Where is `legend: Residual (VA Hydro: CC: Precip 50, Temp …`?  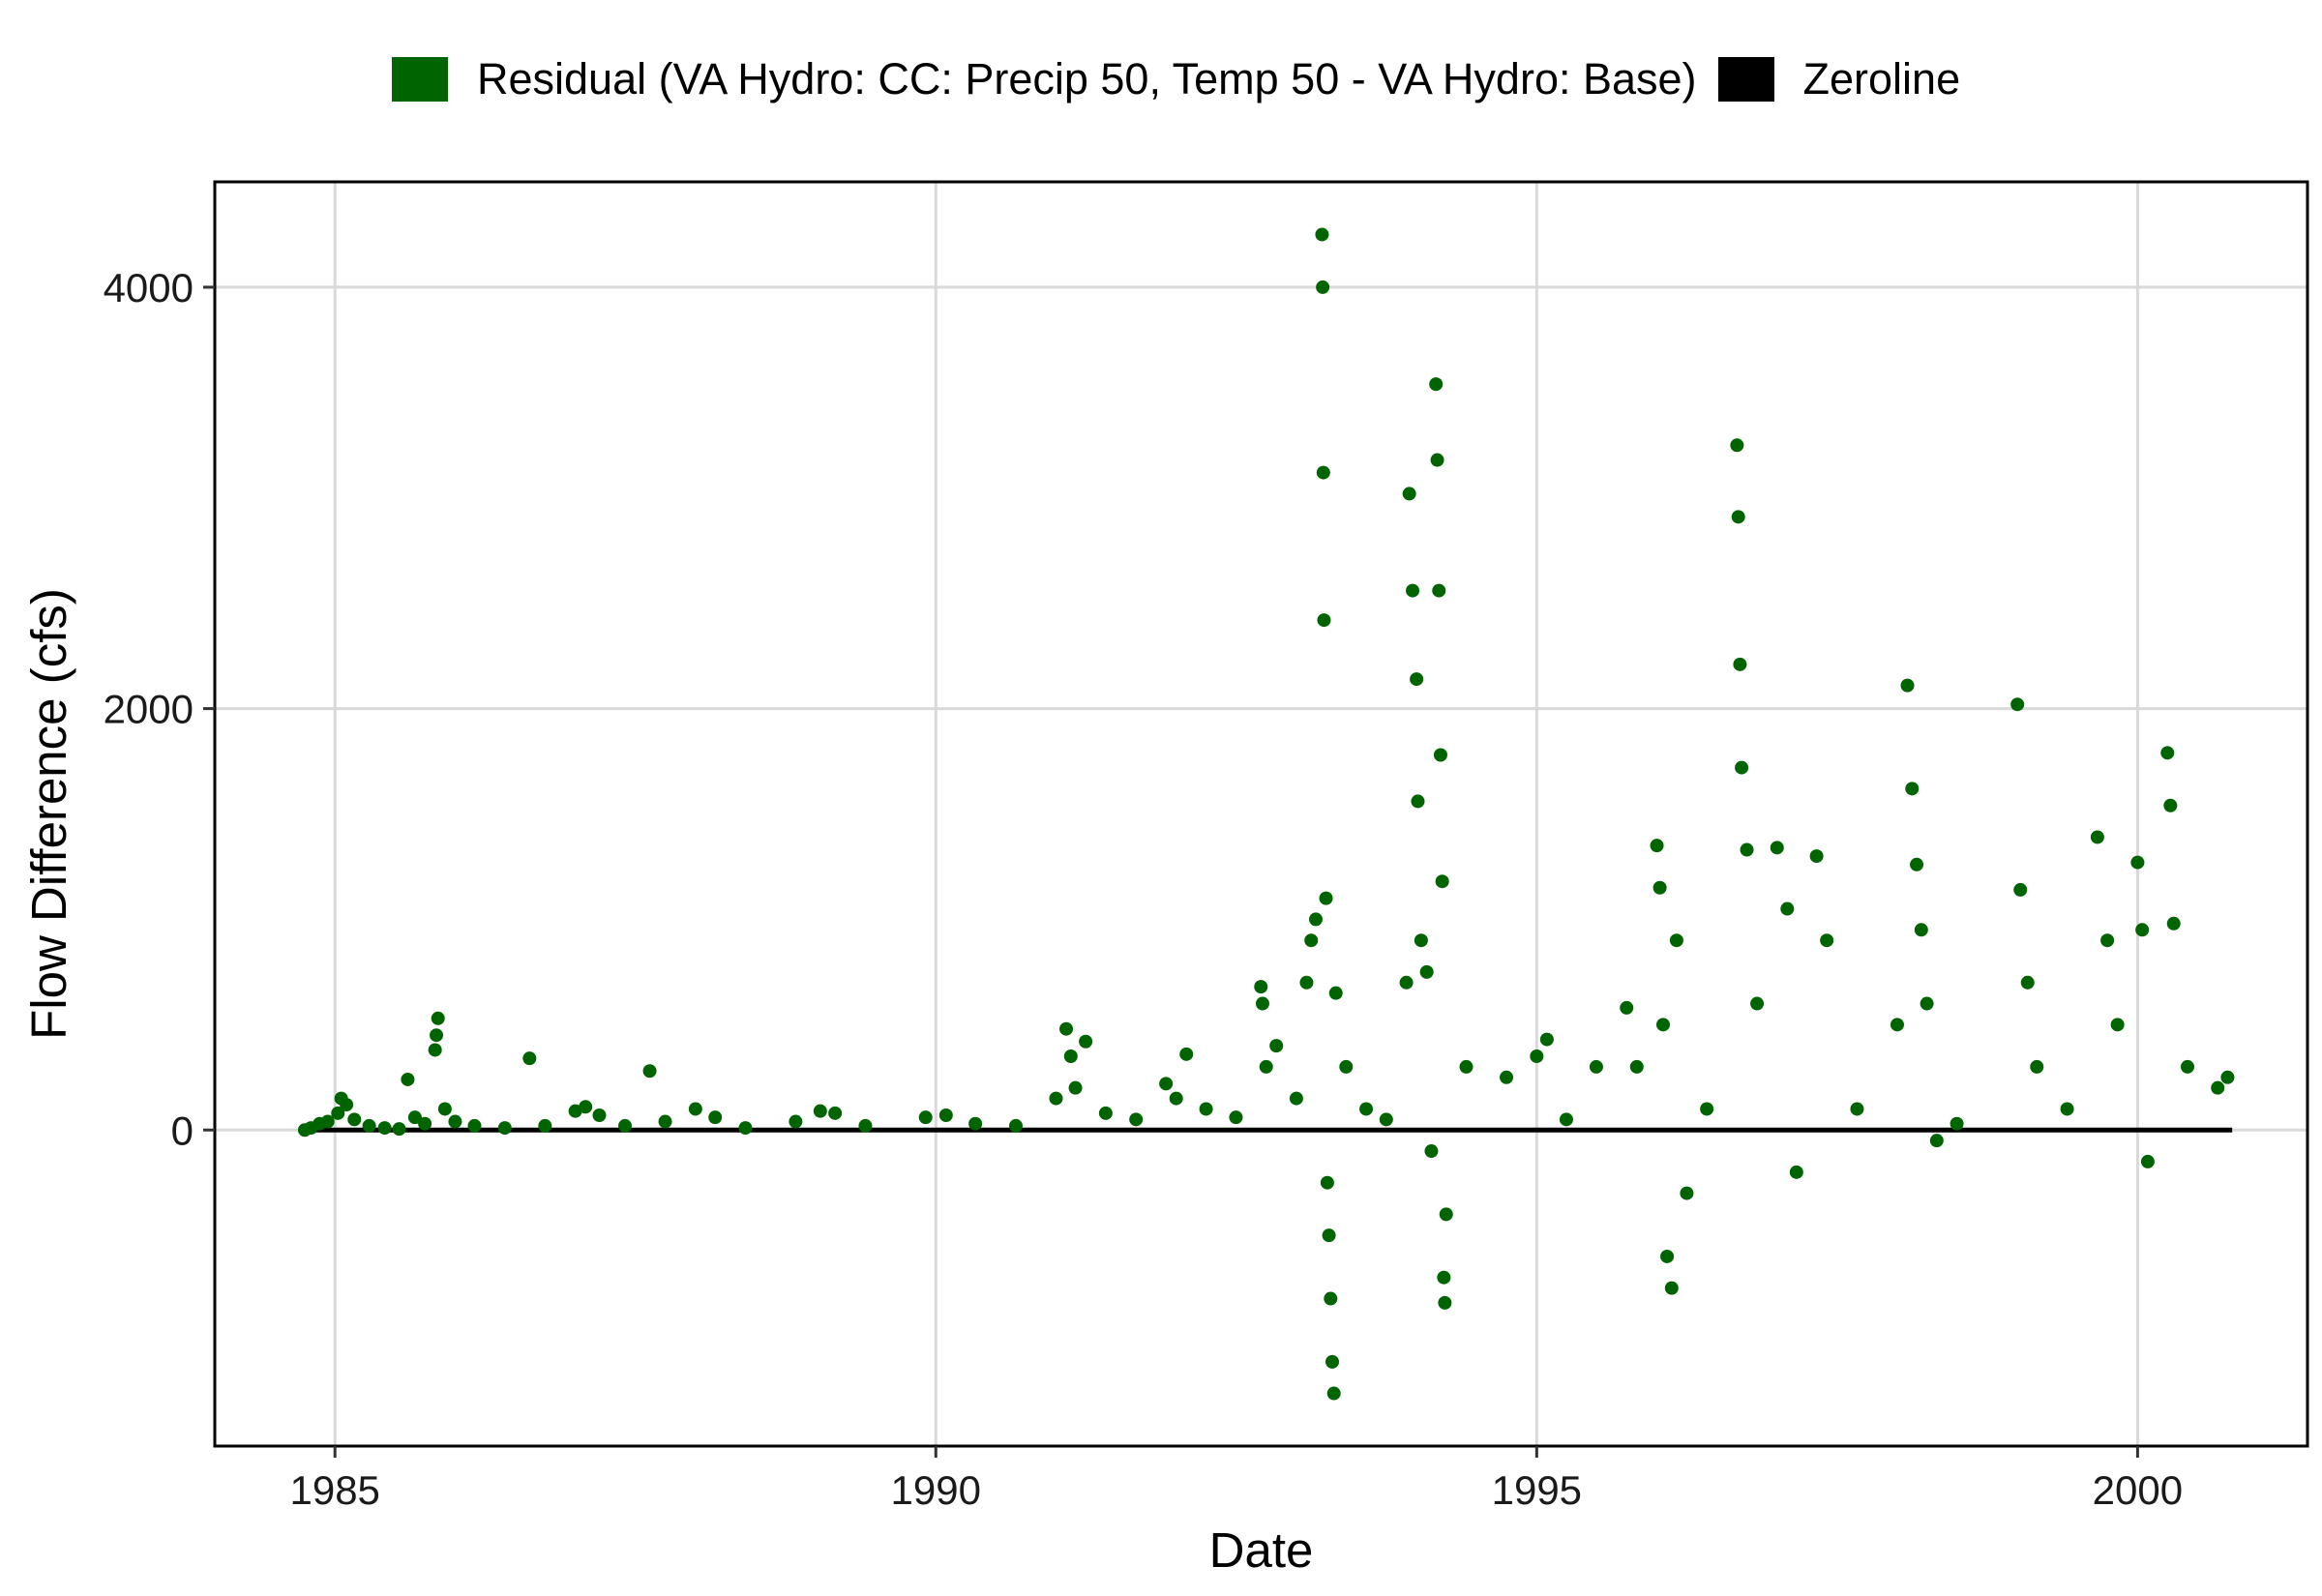
legend: Residual (VA Hydro: CC: Precip 50, Temp … is located at coordinates (1186, 79).